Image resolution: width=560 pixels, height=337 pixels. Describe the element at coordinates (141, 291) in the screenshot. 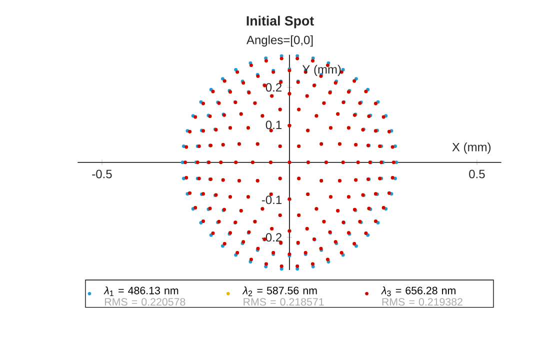

I see `legend-label: λ$_{1}$ = 486.13 nm` at that location.